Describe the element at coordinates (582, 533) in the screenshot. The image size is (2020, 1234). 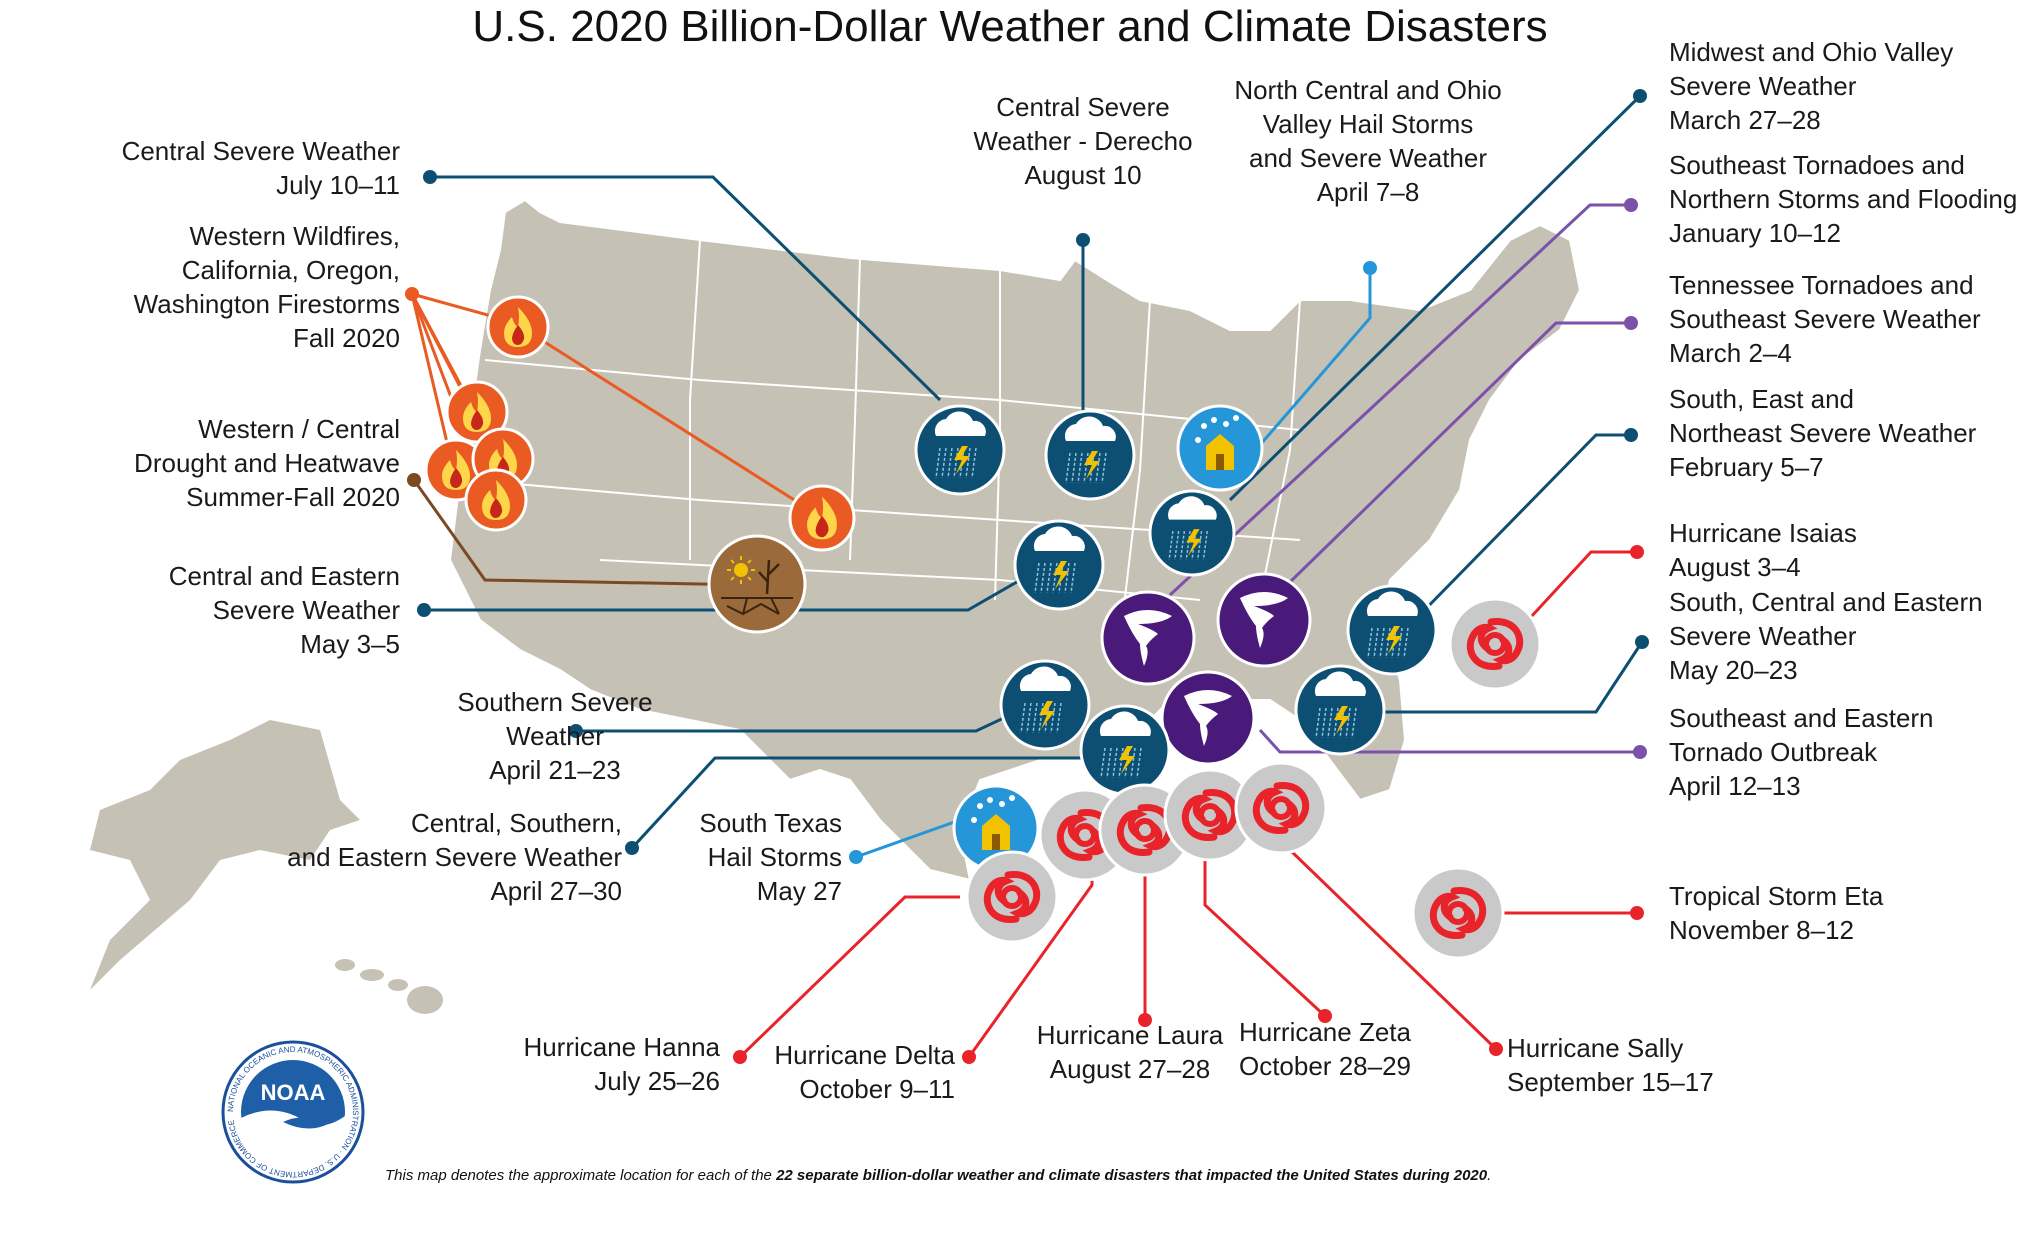
I see `leader-western-drought` at that location.